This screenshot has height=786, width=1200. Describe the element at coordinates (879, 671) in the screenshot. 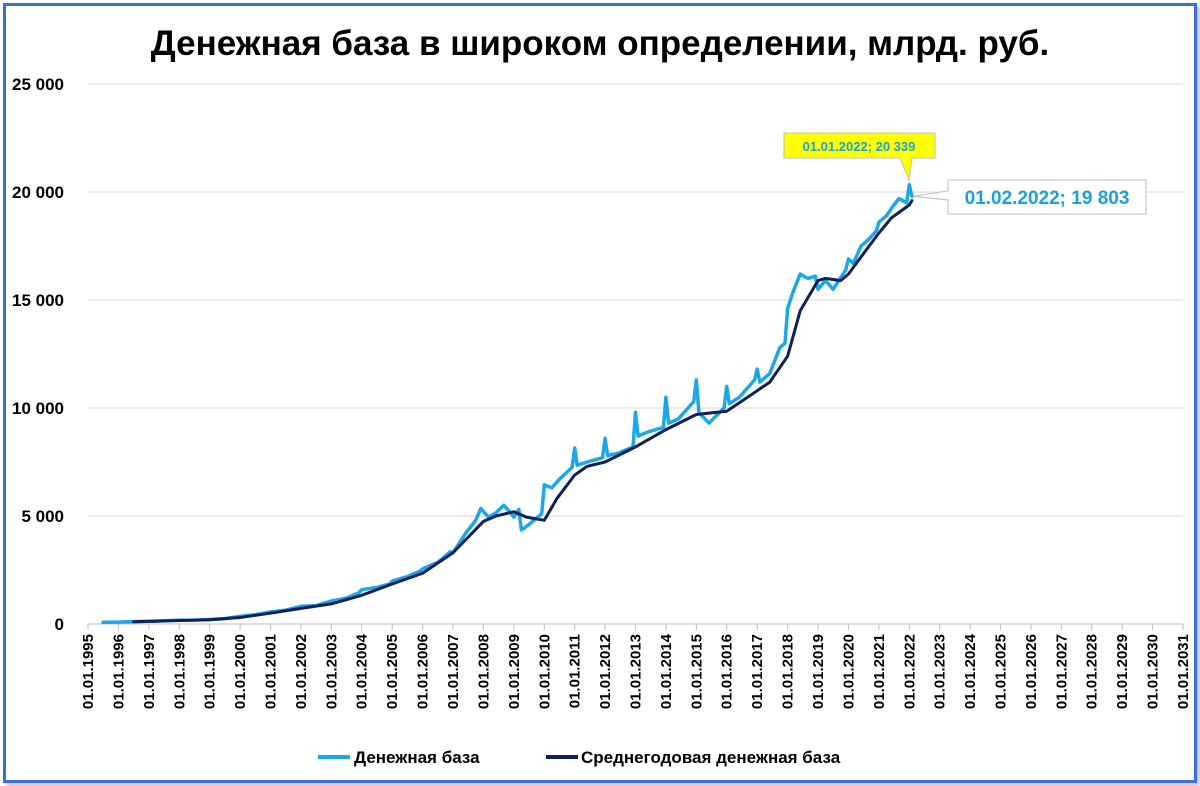

I see `x-tick-label: 01.01.2021` at that location.